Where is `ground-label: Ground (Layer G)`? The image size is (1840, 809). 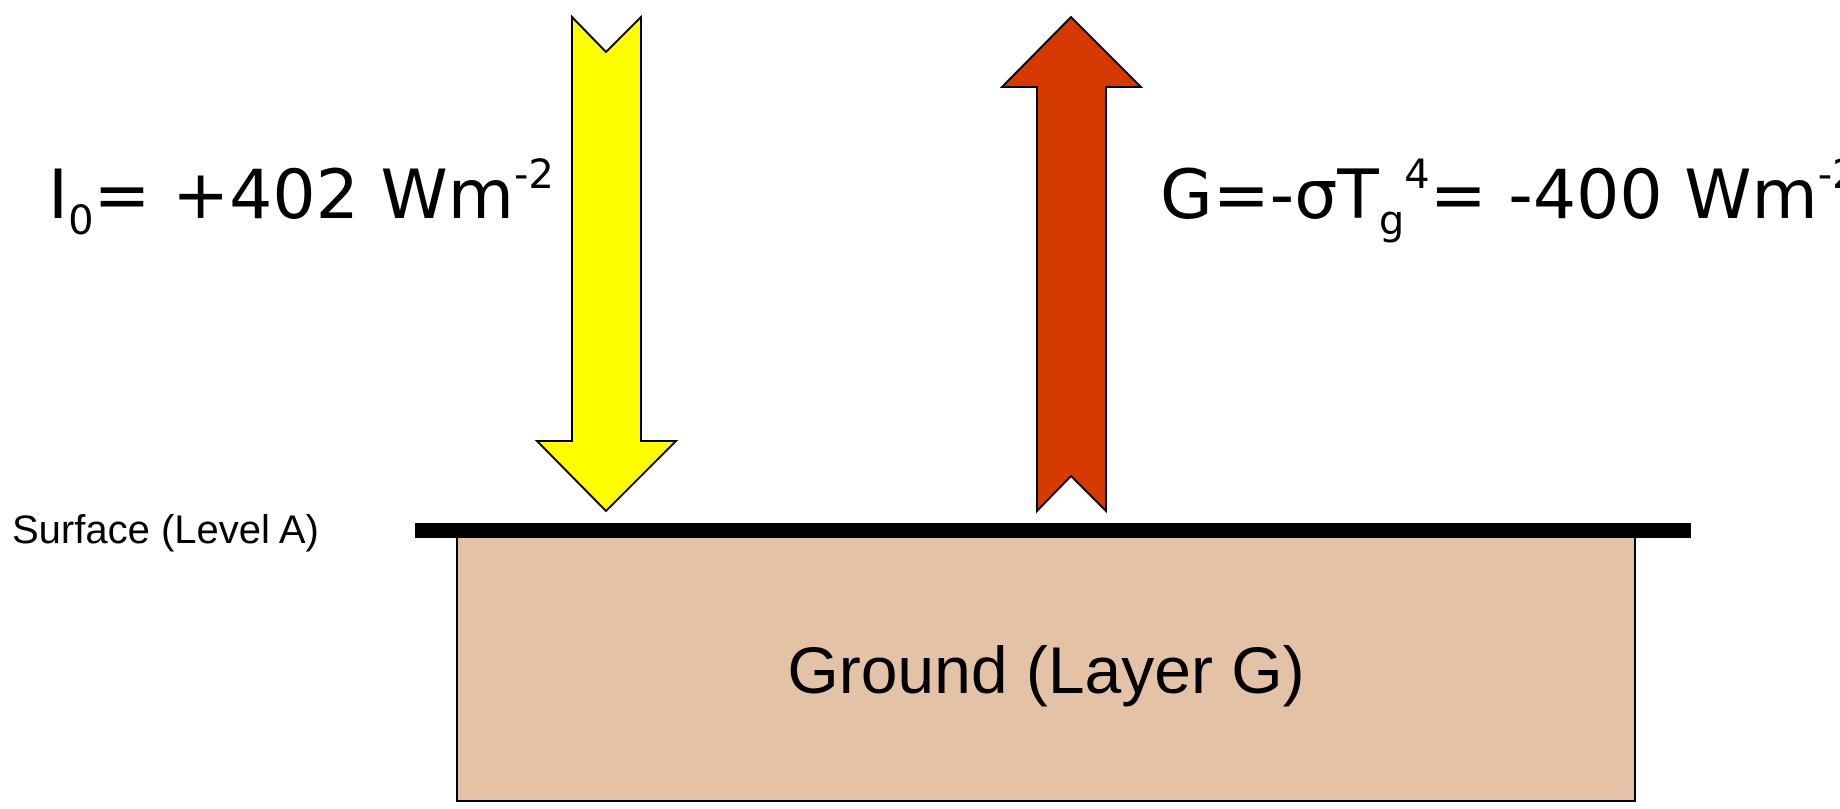 ground-label: Ground (Layer G) is located at coordinates (1046, 670).